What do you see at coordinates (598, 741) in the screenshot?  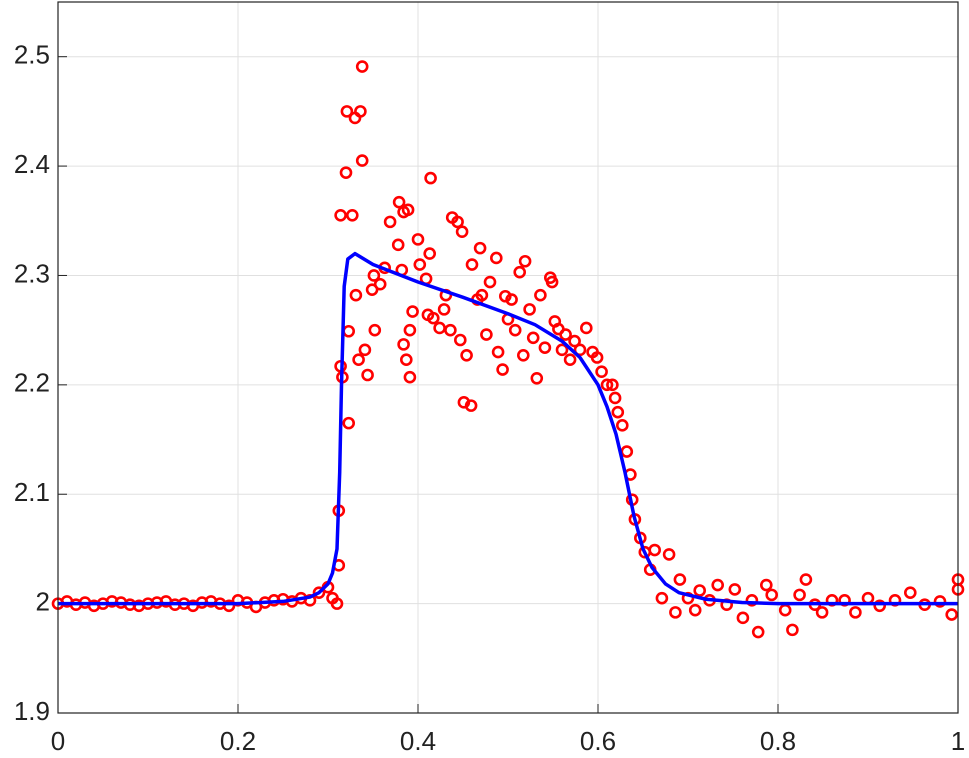 I see `x-tick-label: 0.6` at bounding box center [598, 741].